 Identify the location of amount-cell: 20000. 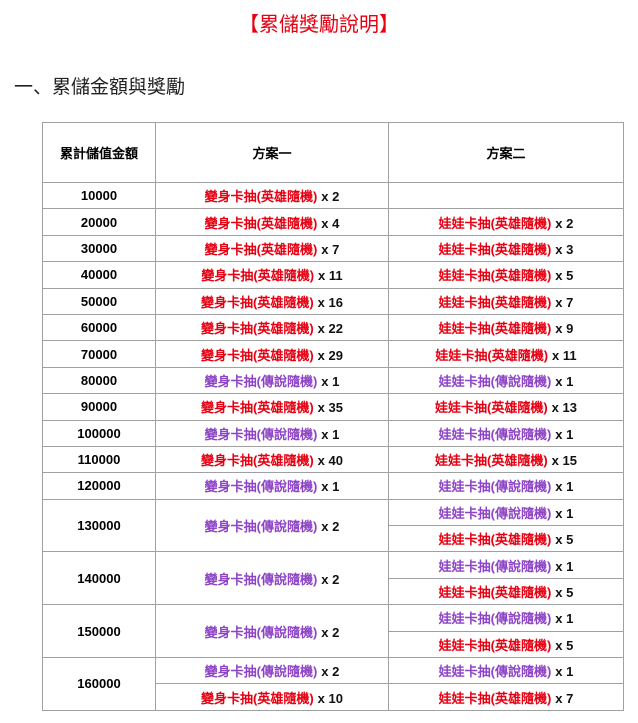
(99, 222).